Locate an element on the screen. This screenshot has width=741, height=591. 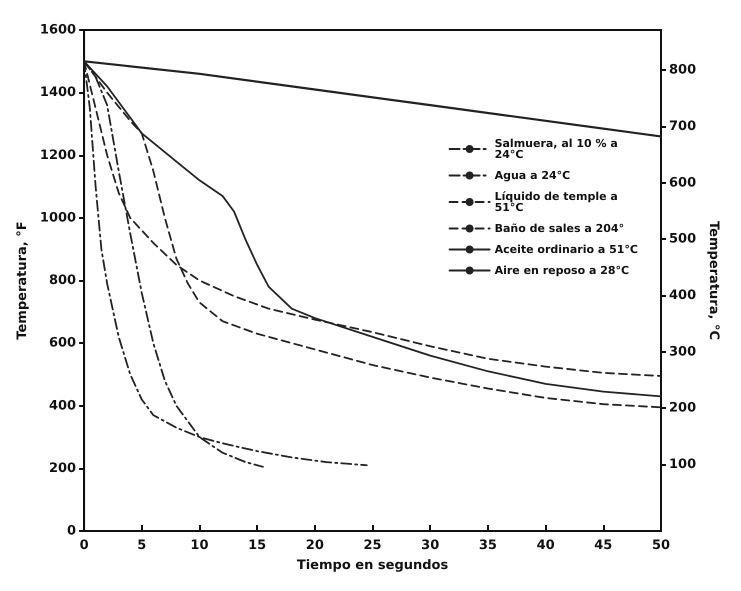
x-tick-label: 0 is located at coordinates (84, 545).